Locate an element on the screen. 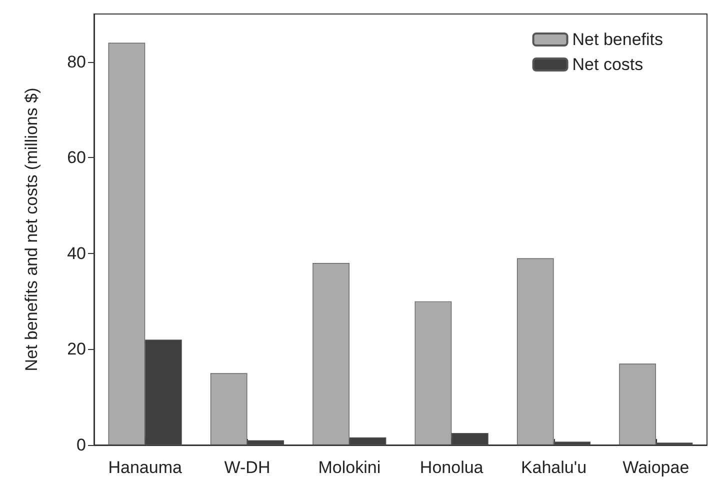  x-tick-label: W-DH is located at coordinates (247, 467).